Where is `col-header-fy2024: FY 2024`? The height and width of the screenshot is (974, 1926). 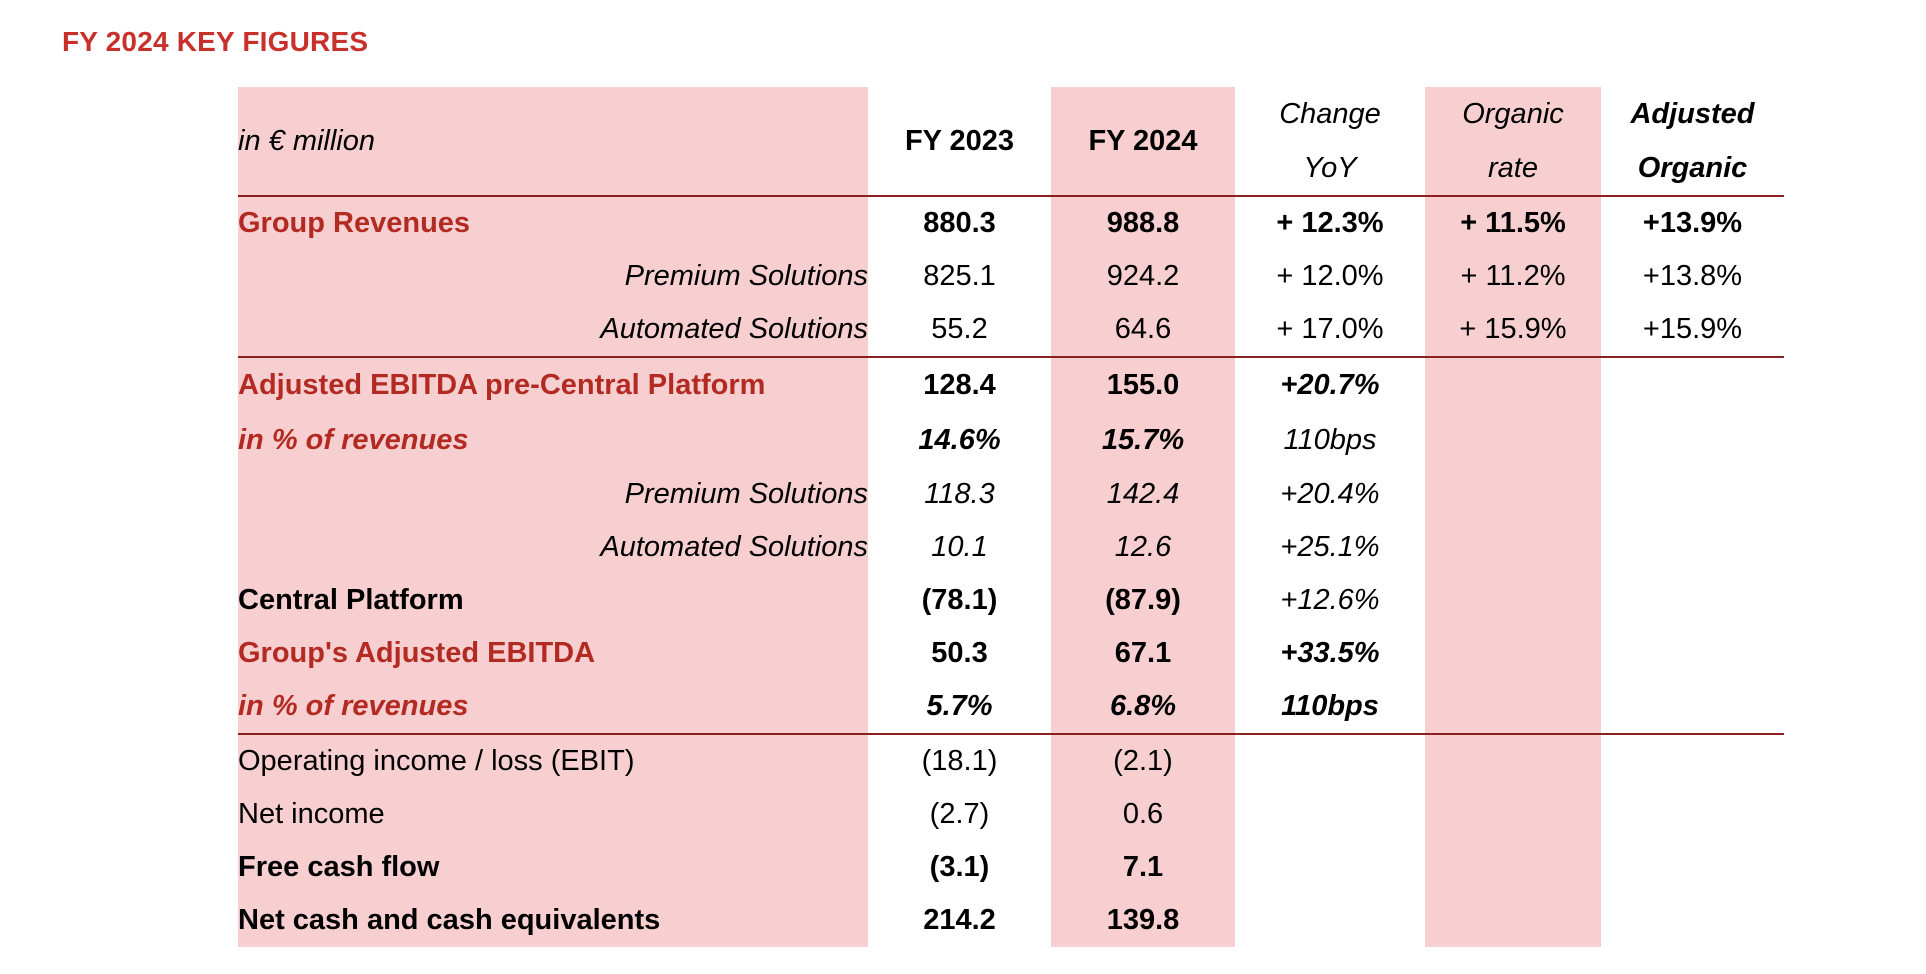 col-header-fy2024: FY 2024 is located at coordinates (1143, 142).